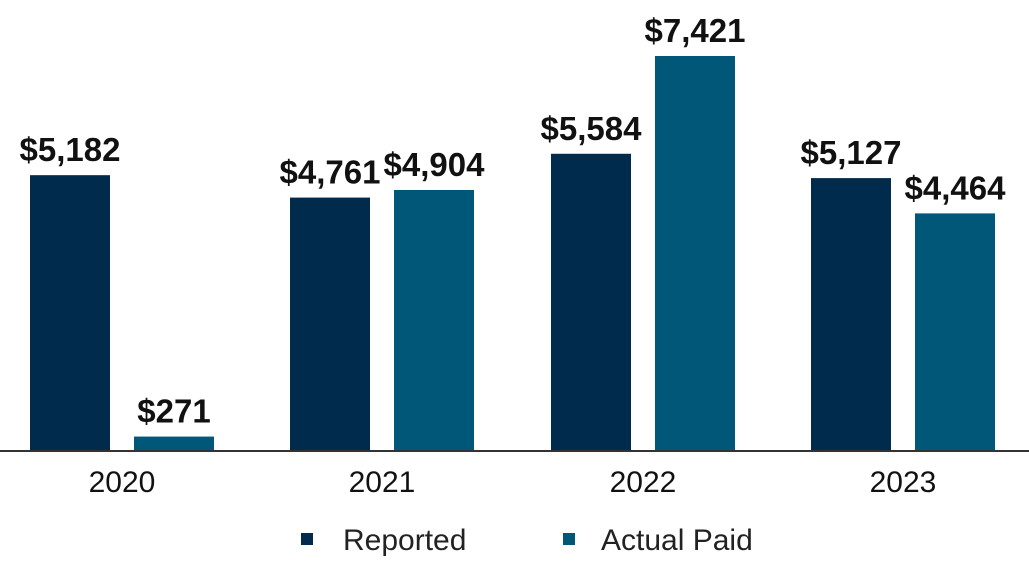 This screenshot has width=1029, height=565. What do you see at coordinates (851, 152) in the screenshot?
I see `data-label-reported-2023: $5,127` at bounding box center [851, 152].